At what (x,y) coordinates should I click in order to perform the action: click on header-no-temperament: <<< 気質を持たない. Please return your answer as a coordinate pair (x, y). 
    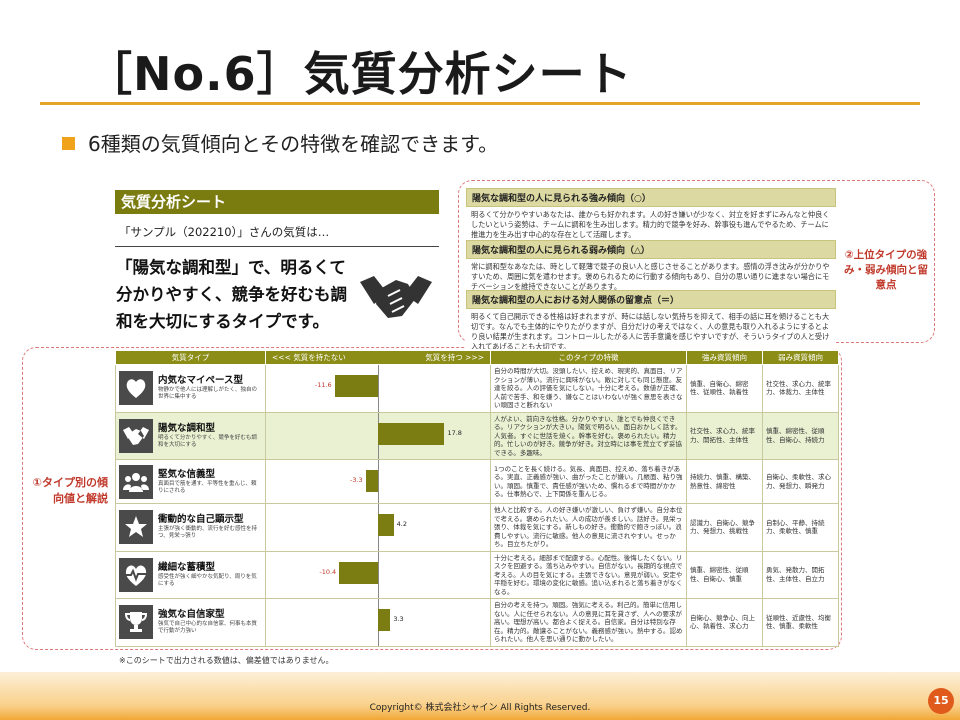
    Looking at the image, I should click on (309, 357).